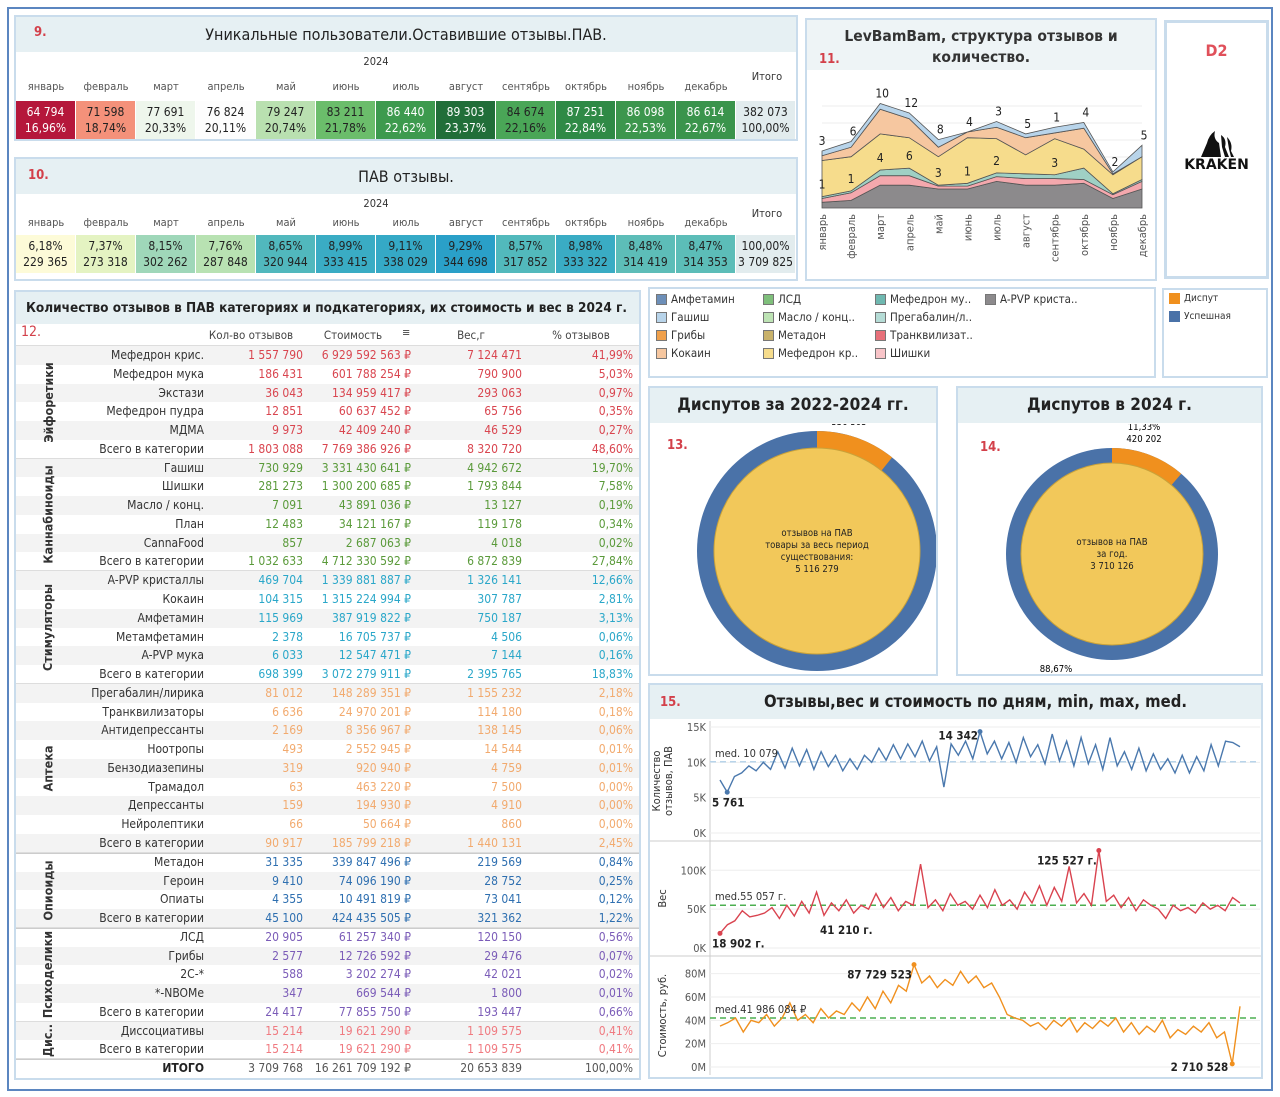 The width and height of the screenshot is (1280, 1097). What do you see at coordinates (1200, 316) in the screenshot?
I see `legend-item: Успешная` at bounding box center [1200, 316].